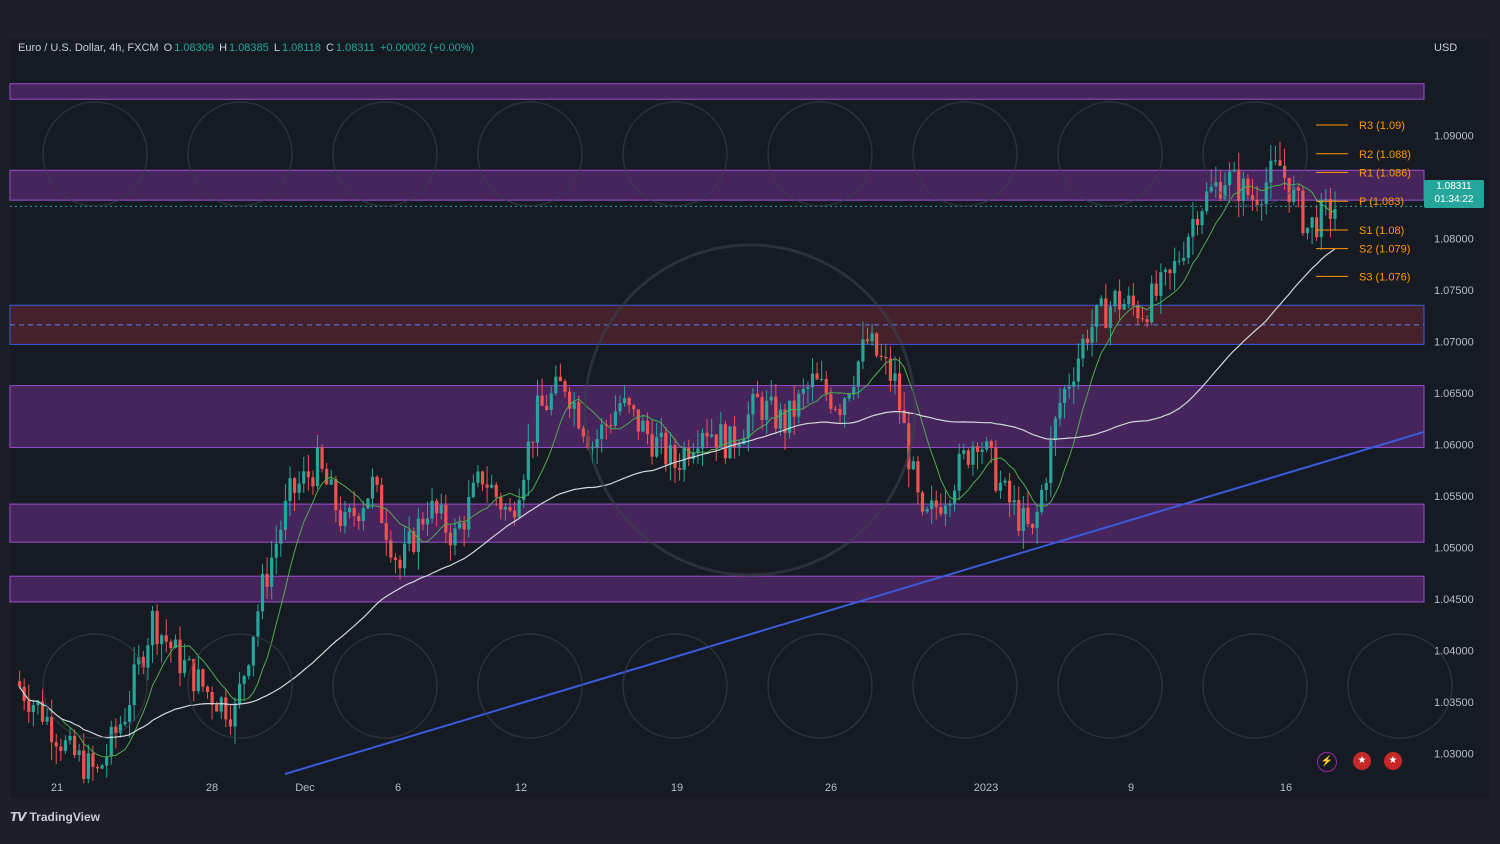 The image size is (1500, 844). I want to click on pivot-label-0: R3 (1.09), so click(1382, 126).